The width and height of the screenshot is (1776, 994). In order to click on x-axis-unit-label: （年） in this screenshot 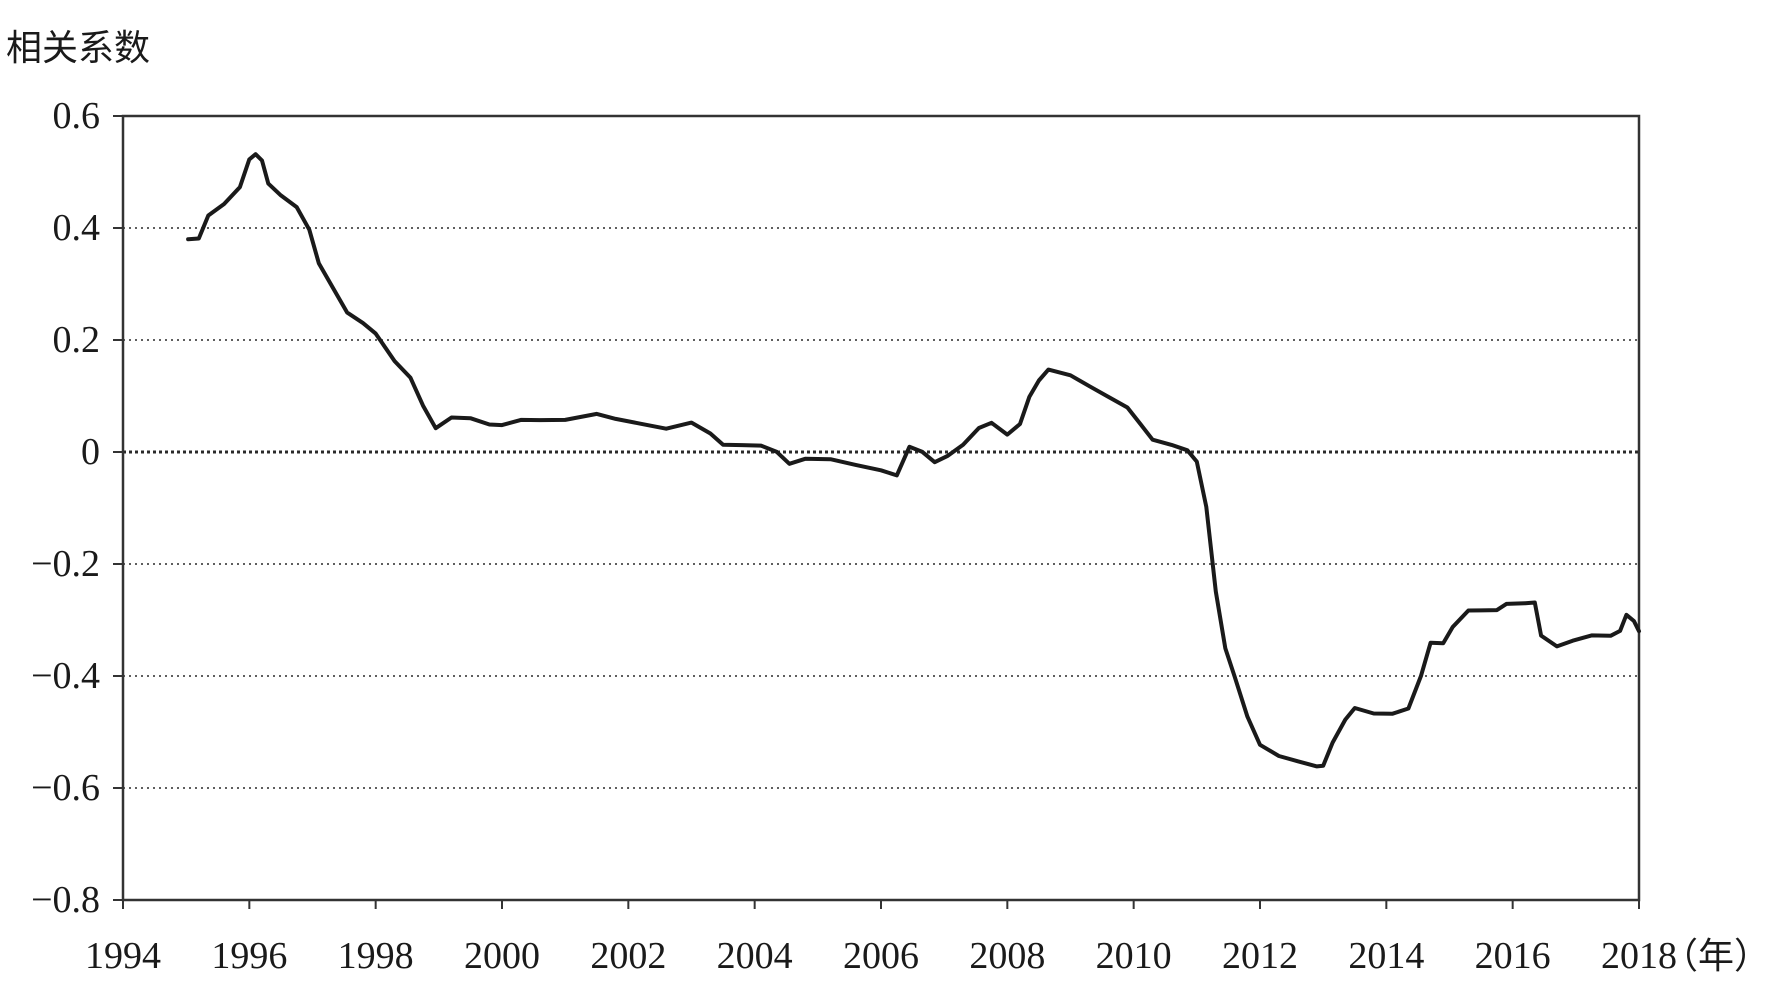, I will do `click(1716, 956)`.